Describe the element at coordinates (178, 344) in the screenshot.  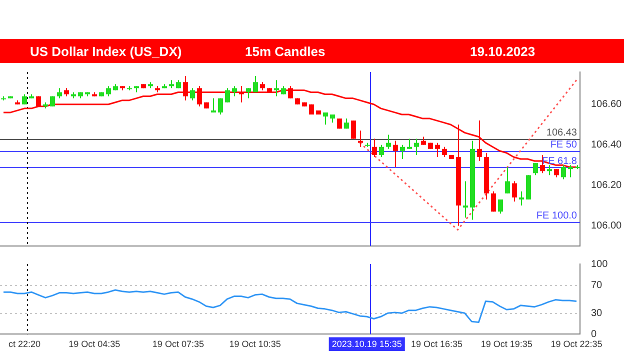
I see `x-tick-label: 19 Oct 07:35` at that location.